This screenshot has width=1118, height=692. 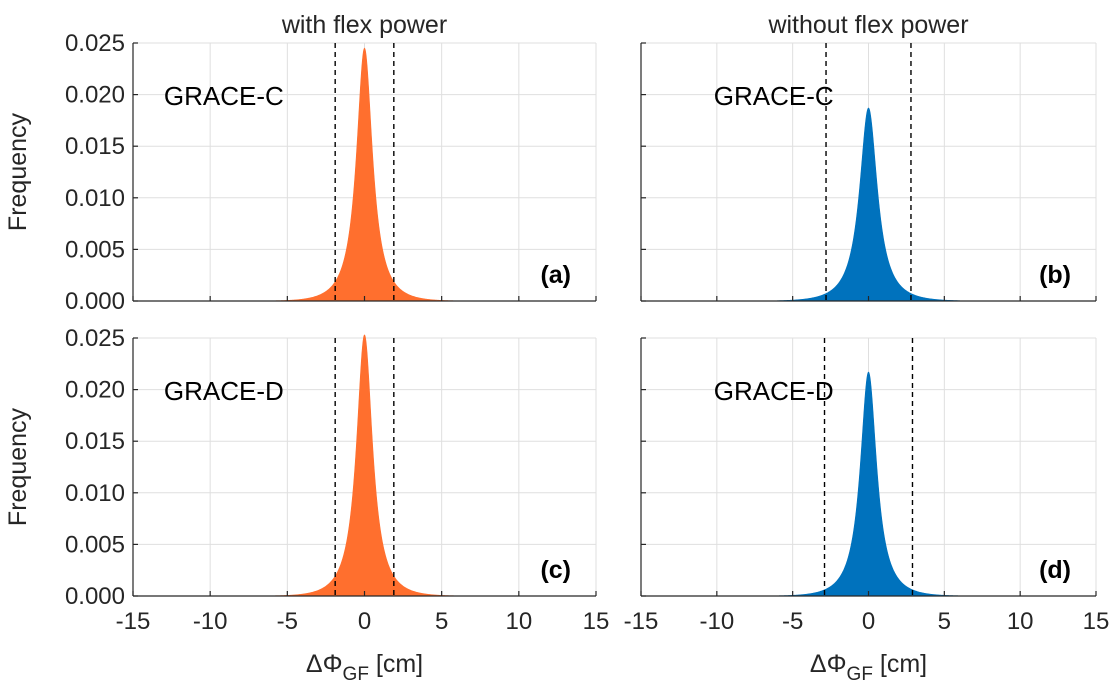 I want to click on column-title: without flex power, so click(x=867, y=25).